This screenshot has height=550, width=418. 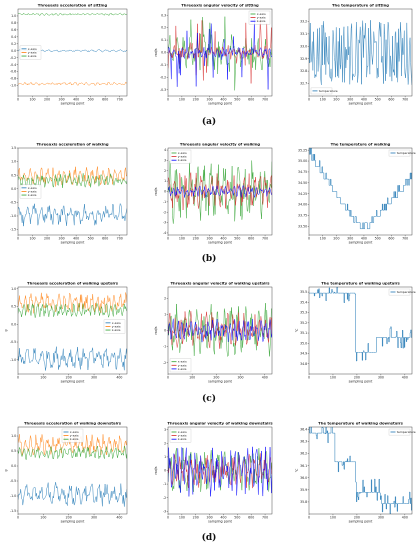 What do you see at coordinates (73, 5) in the screenshot?
I see `chart-title: Threeaxis acceleration of sitting` at bounding box center [73, 5].